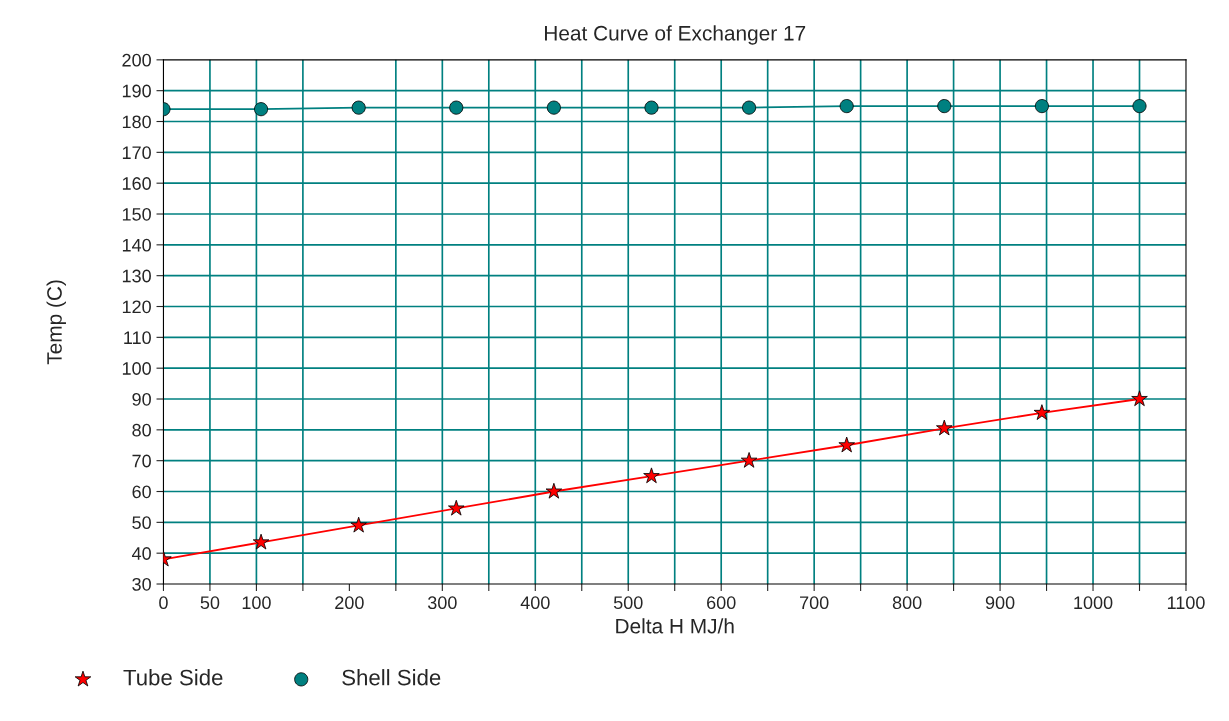  I want to click on y-tick-label: 170, so click(136, 153).